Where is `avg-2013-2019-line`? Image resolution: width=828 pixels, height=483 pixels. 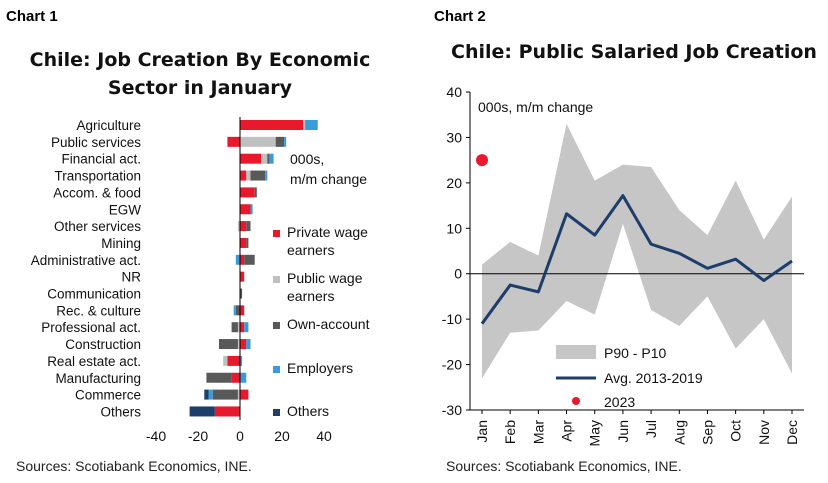
avg-2013-2019-line is located at coordinates (636, 259).